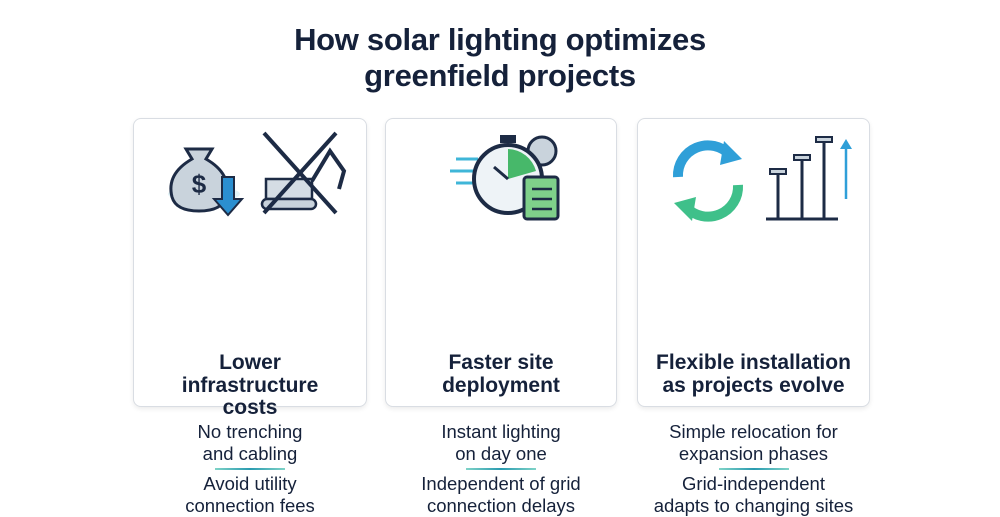 The height and width of the screenshot is (517, 1000). What do you see at coordinates (250, 385) in the screenshot?
I see `card-heading: Lower infrastructure costs` at bounding box center [250, 385].